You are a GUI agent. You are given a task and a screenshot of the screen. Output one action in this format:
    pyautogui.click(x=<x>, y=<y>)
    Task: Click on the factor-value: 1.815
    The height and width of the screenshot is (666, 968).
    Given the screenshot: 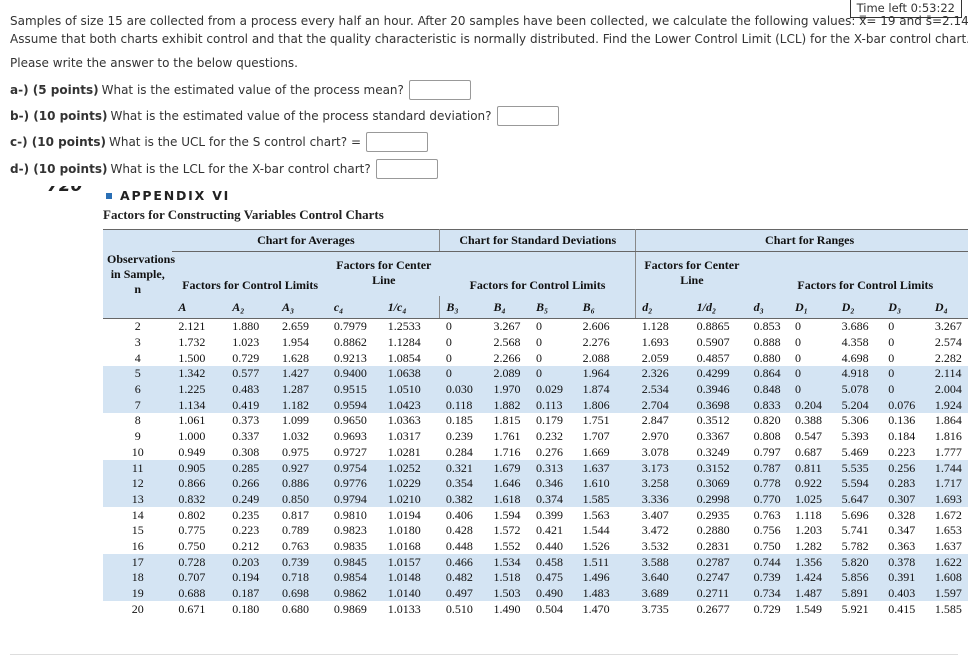 What is the action you would take?
    pyautogui.click(x=507, y=420)
    